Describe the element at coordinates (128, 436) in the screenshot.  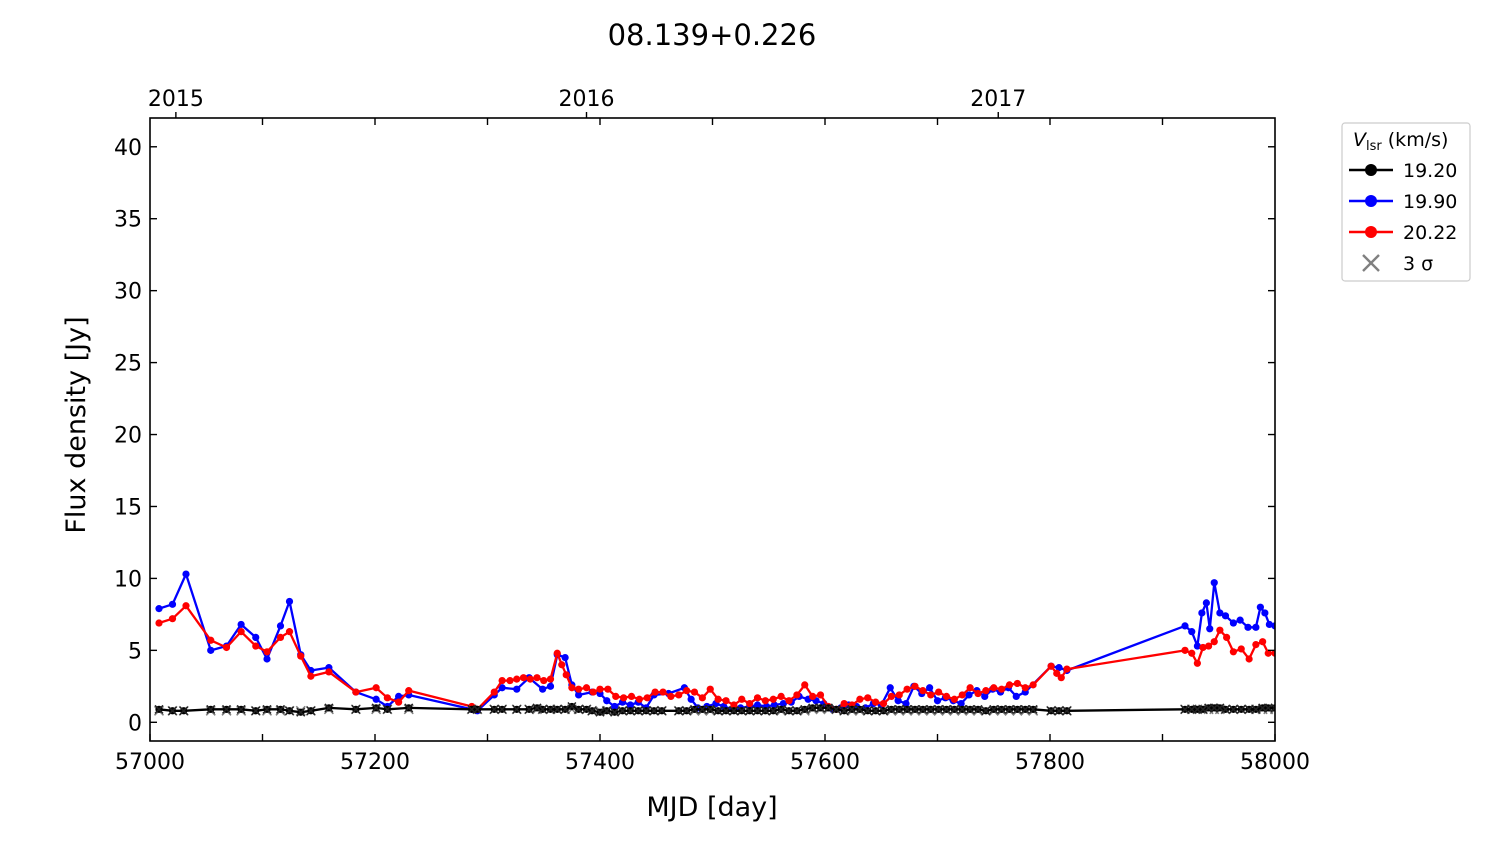
I see `y-tick-label: 20` at that location.